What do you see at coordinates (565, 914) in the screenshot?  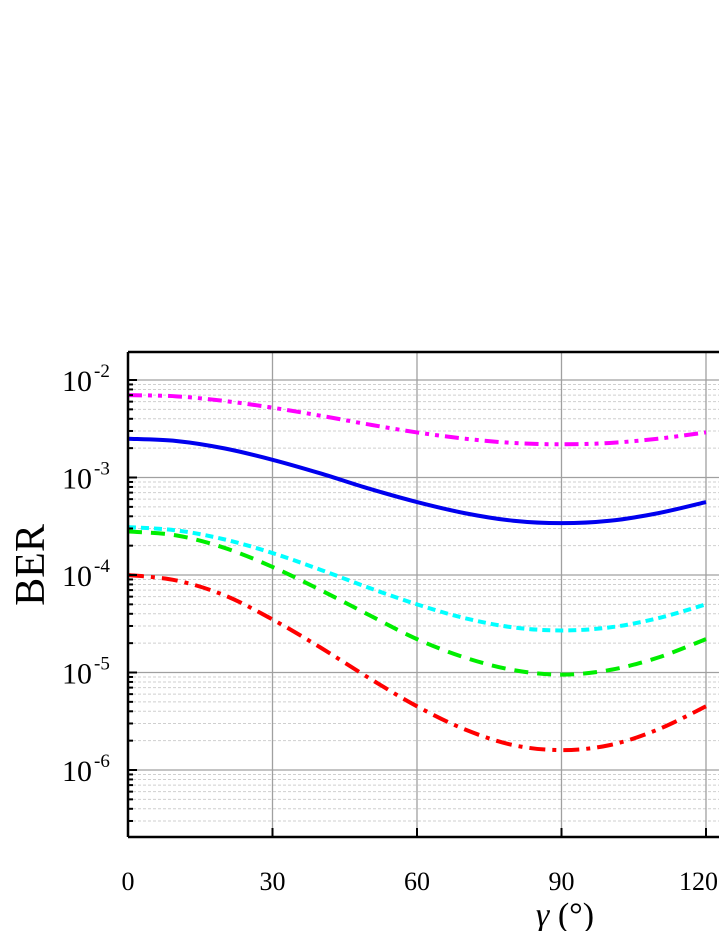 I see `x-axis-label: γ (°)` at bounding box center [565, 914].